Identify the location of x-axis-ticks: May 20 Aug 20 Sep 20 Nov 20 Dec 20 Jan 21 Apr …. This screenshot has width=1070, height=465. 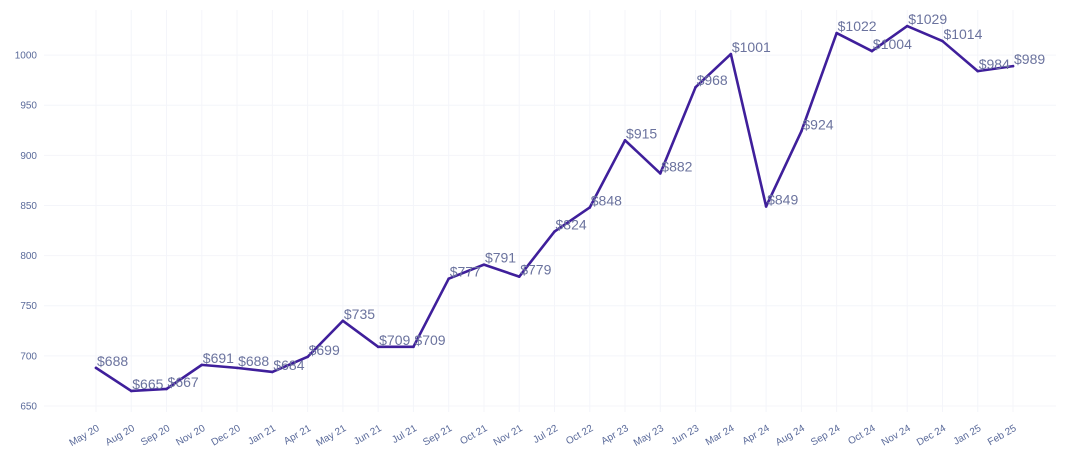
(543, 436).